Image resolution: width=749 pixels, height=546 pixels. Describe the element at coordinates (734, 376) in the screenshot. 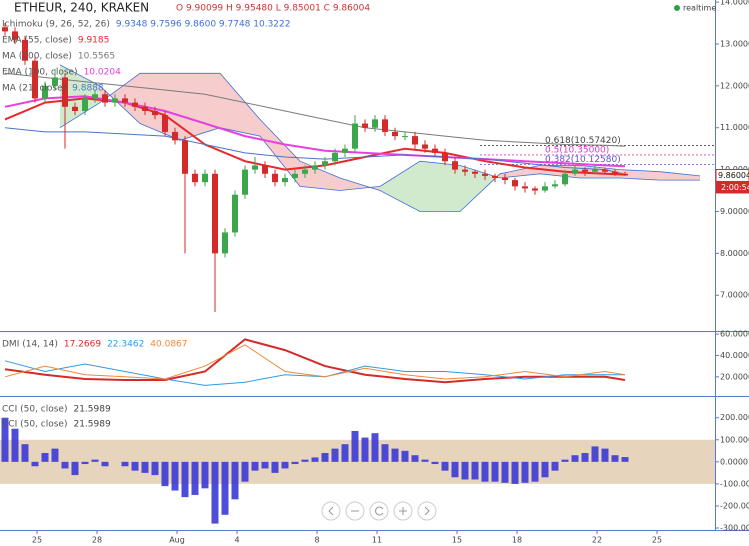

I see `y-tick-label: 20.0000` at that location.